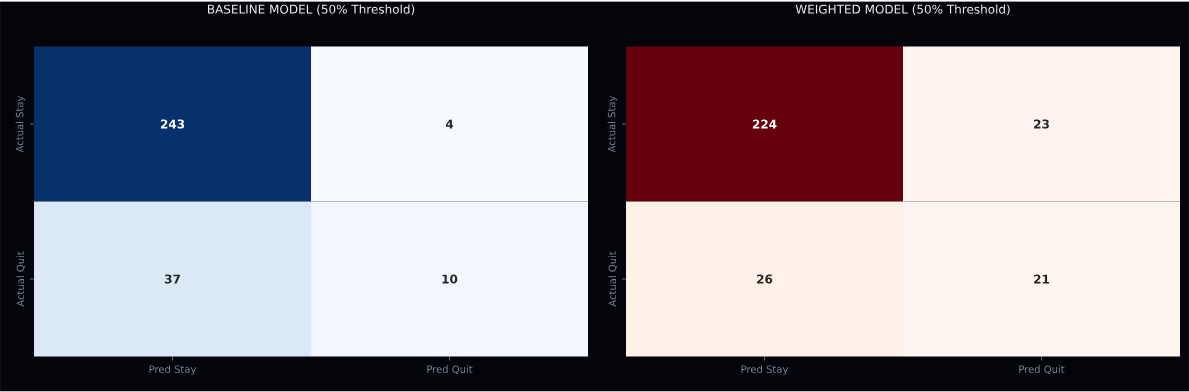 The width and height of the screenshot is (1189, 392). Describe the element at coordinates (1042, 279) in the screenshot. I see `data-label: 21` at that location.